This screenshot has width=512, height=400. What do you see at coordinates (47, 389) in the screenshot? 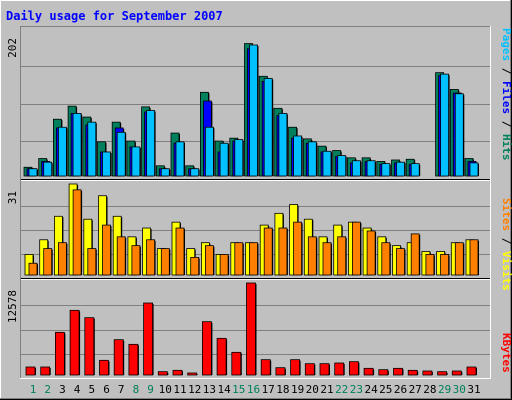
I see `day-label-2: 2` at bounding box center [47, 389].